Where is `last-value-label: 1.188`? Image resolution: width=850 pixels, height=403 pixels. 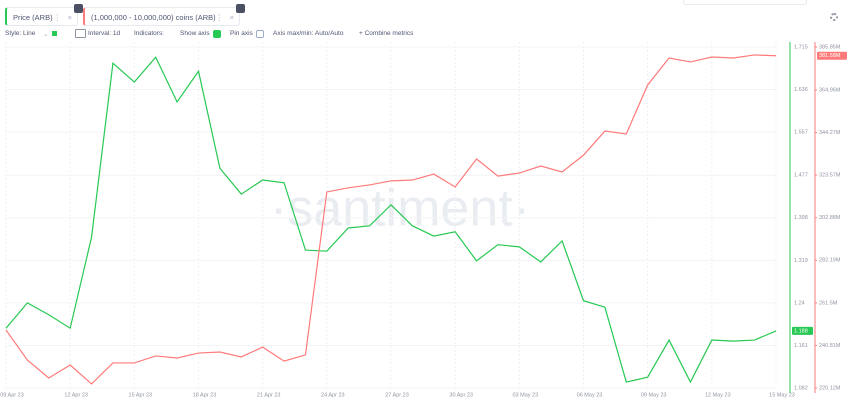
last-value-label: 1.188 is located at coordinates (801, 331).